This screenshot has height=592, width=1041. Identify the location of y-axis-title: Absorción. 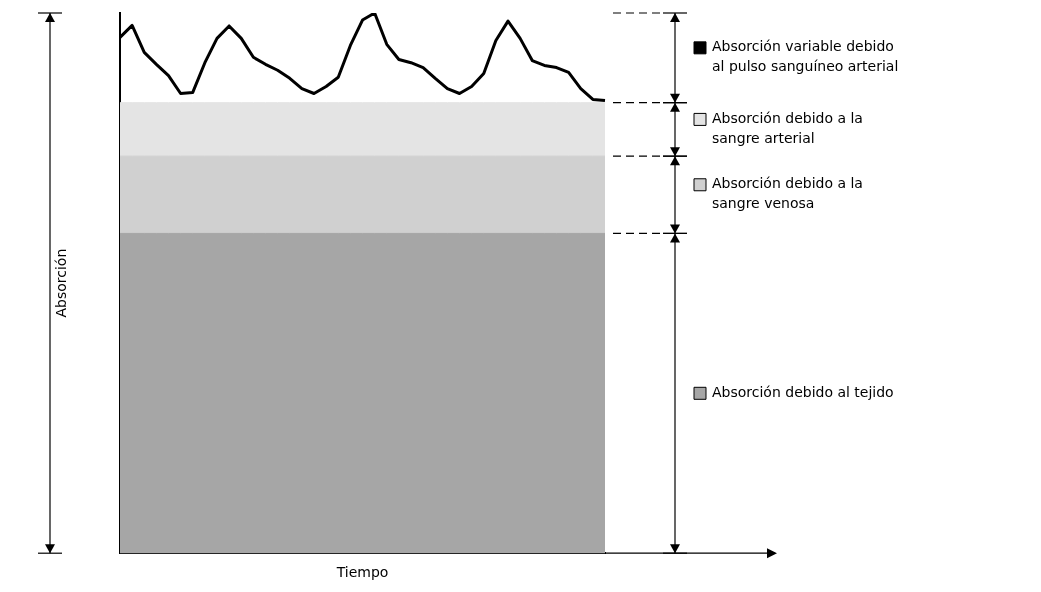
(60, 283).